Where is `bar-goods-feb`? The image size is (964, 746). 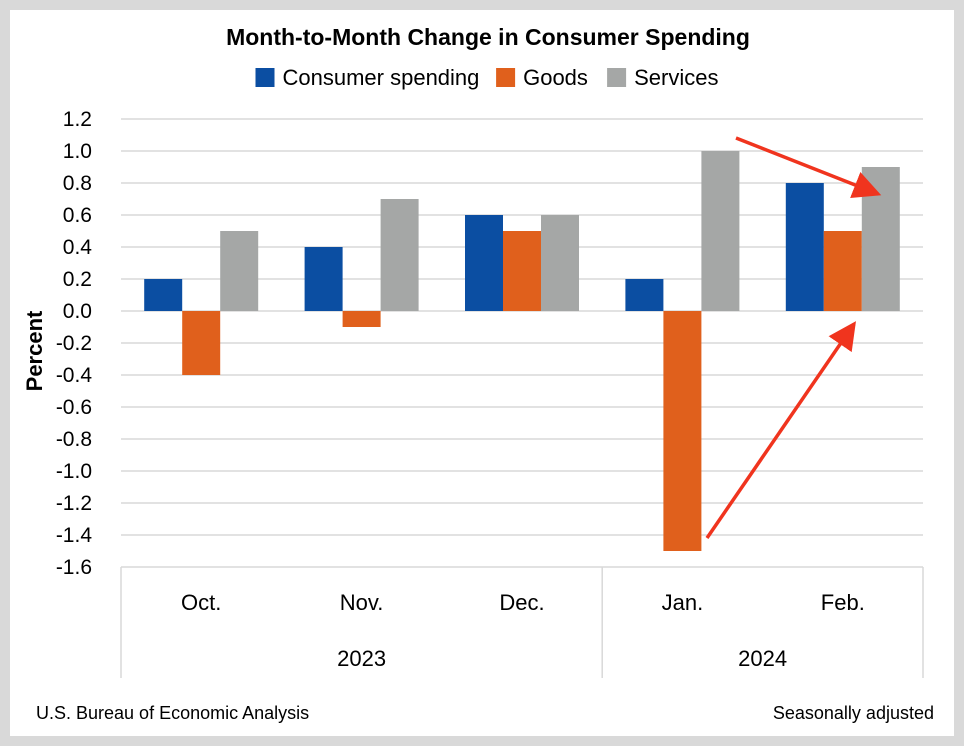
bar-goods-feb is located at coordinates (842, 271).